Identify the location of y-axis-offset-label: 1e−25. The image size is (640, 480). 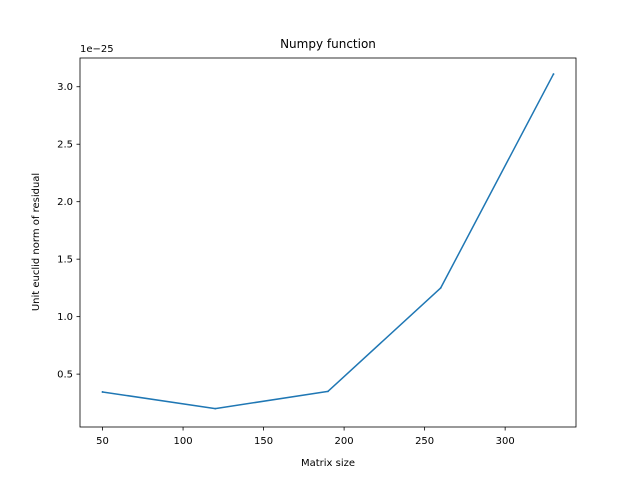
(97, 49).